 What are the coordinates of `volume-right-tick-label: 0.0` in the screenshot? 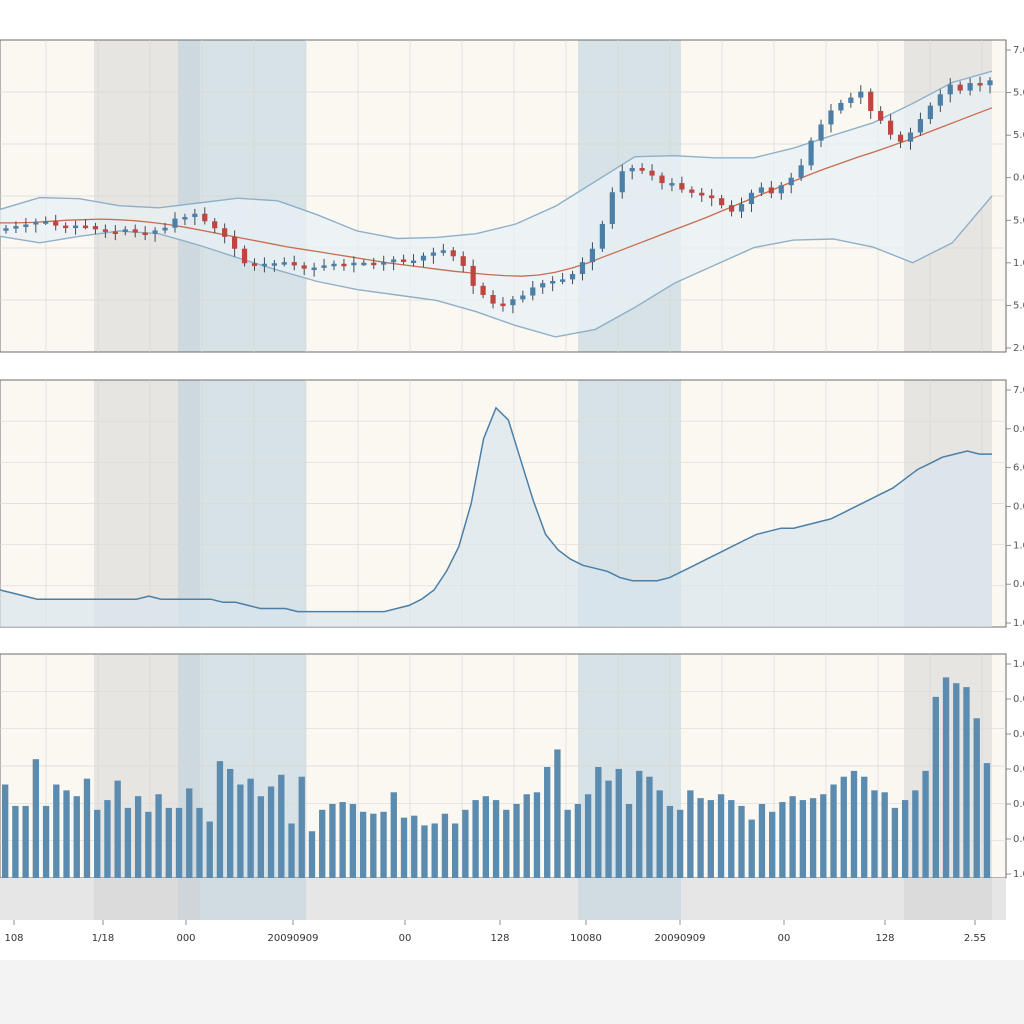 It's located at (1018, 804).